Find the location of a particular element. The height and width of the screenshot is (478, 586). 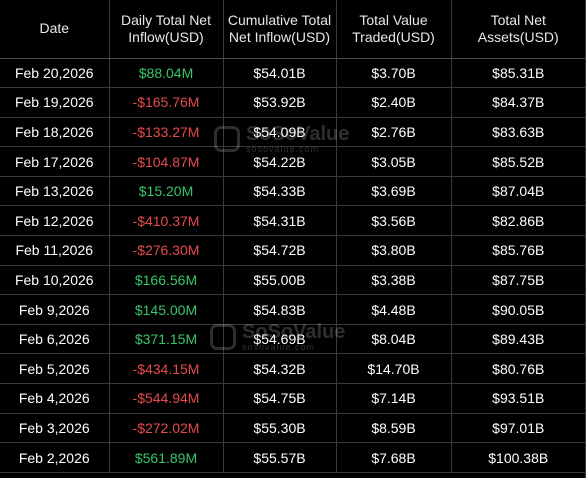

total-value-traded-cell: $3.70B is located at coordinates (394, 73).